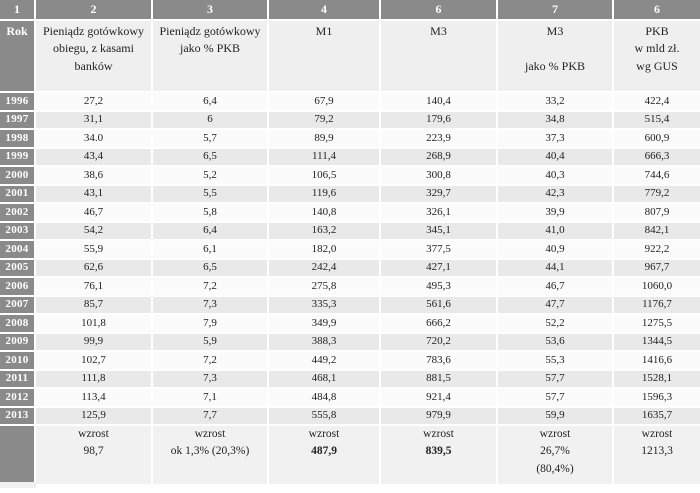  I want to click on year-cell: 2005, so click(18, 267).